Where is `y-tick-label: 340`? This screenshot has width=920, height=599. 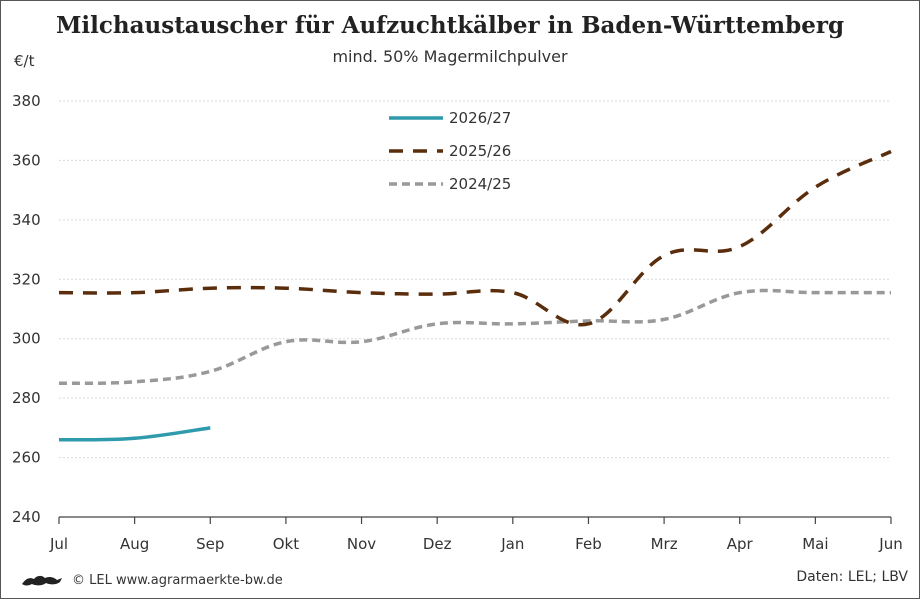 y-tick-label: 340 is located at coordinates (26, 220).